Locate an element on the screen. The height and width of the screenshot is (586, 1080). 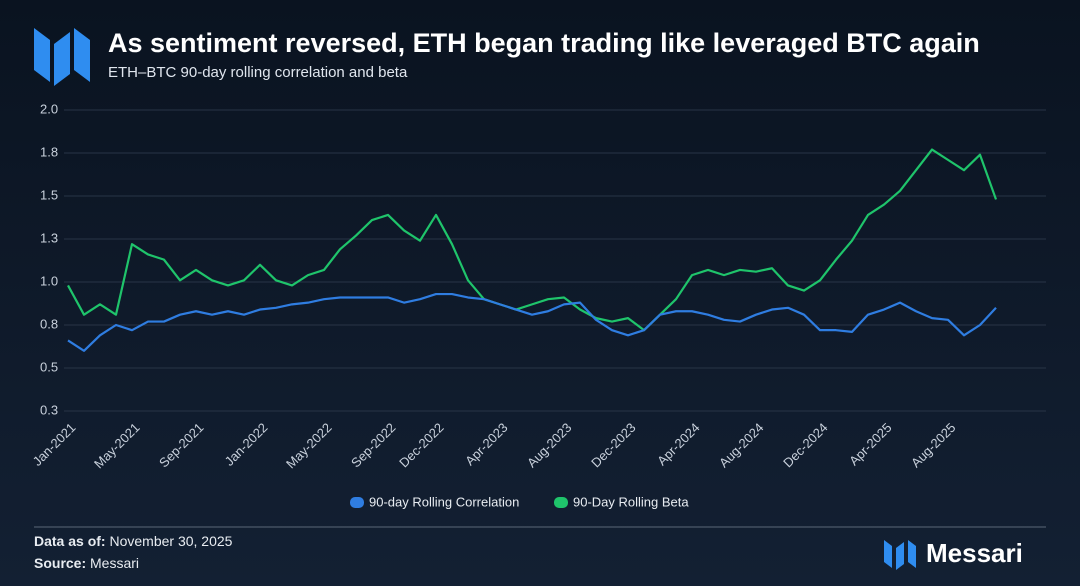
x-tick-label: Aug-2025 is located at coordinates (933, 445).